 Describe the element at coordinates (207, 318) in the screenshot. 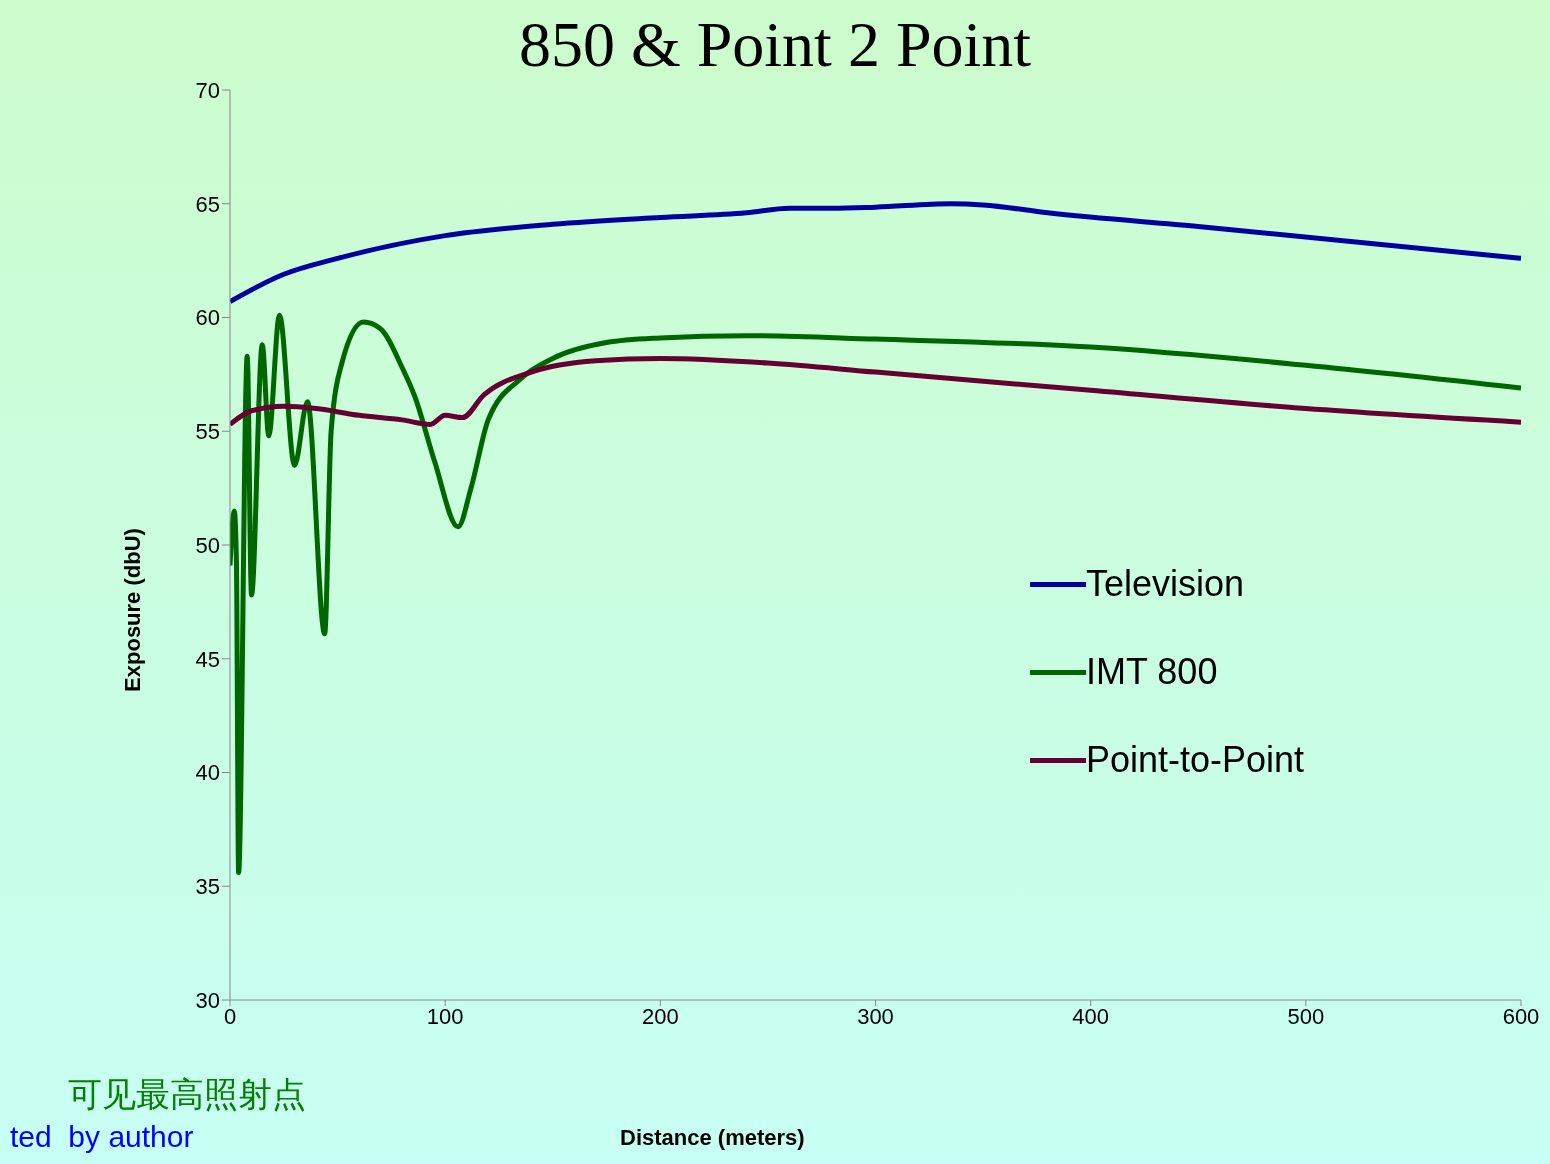

I see `y-tick-label: 60` at that location.